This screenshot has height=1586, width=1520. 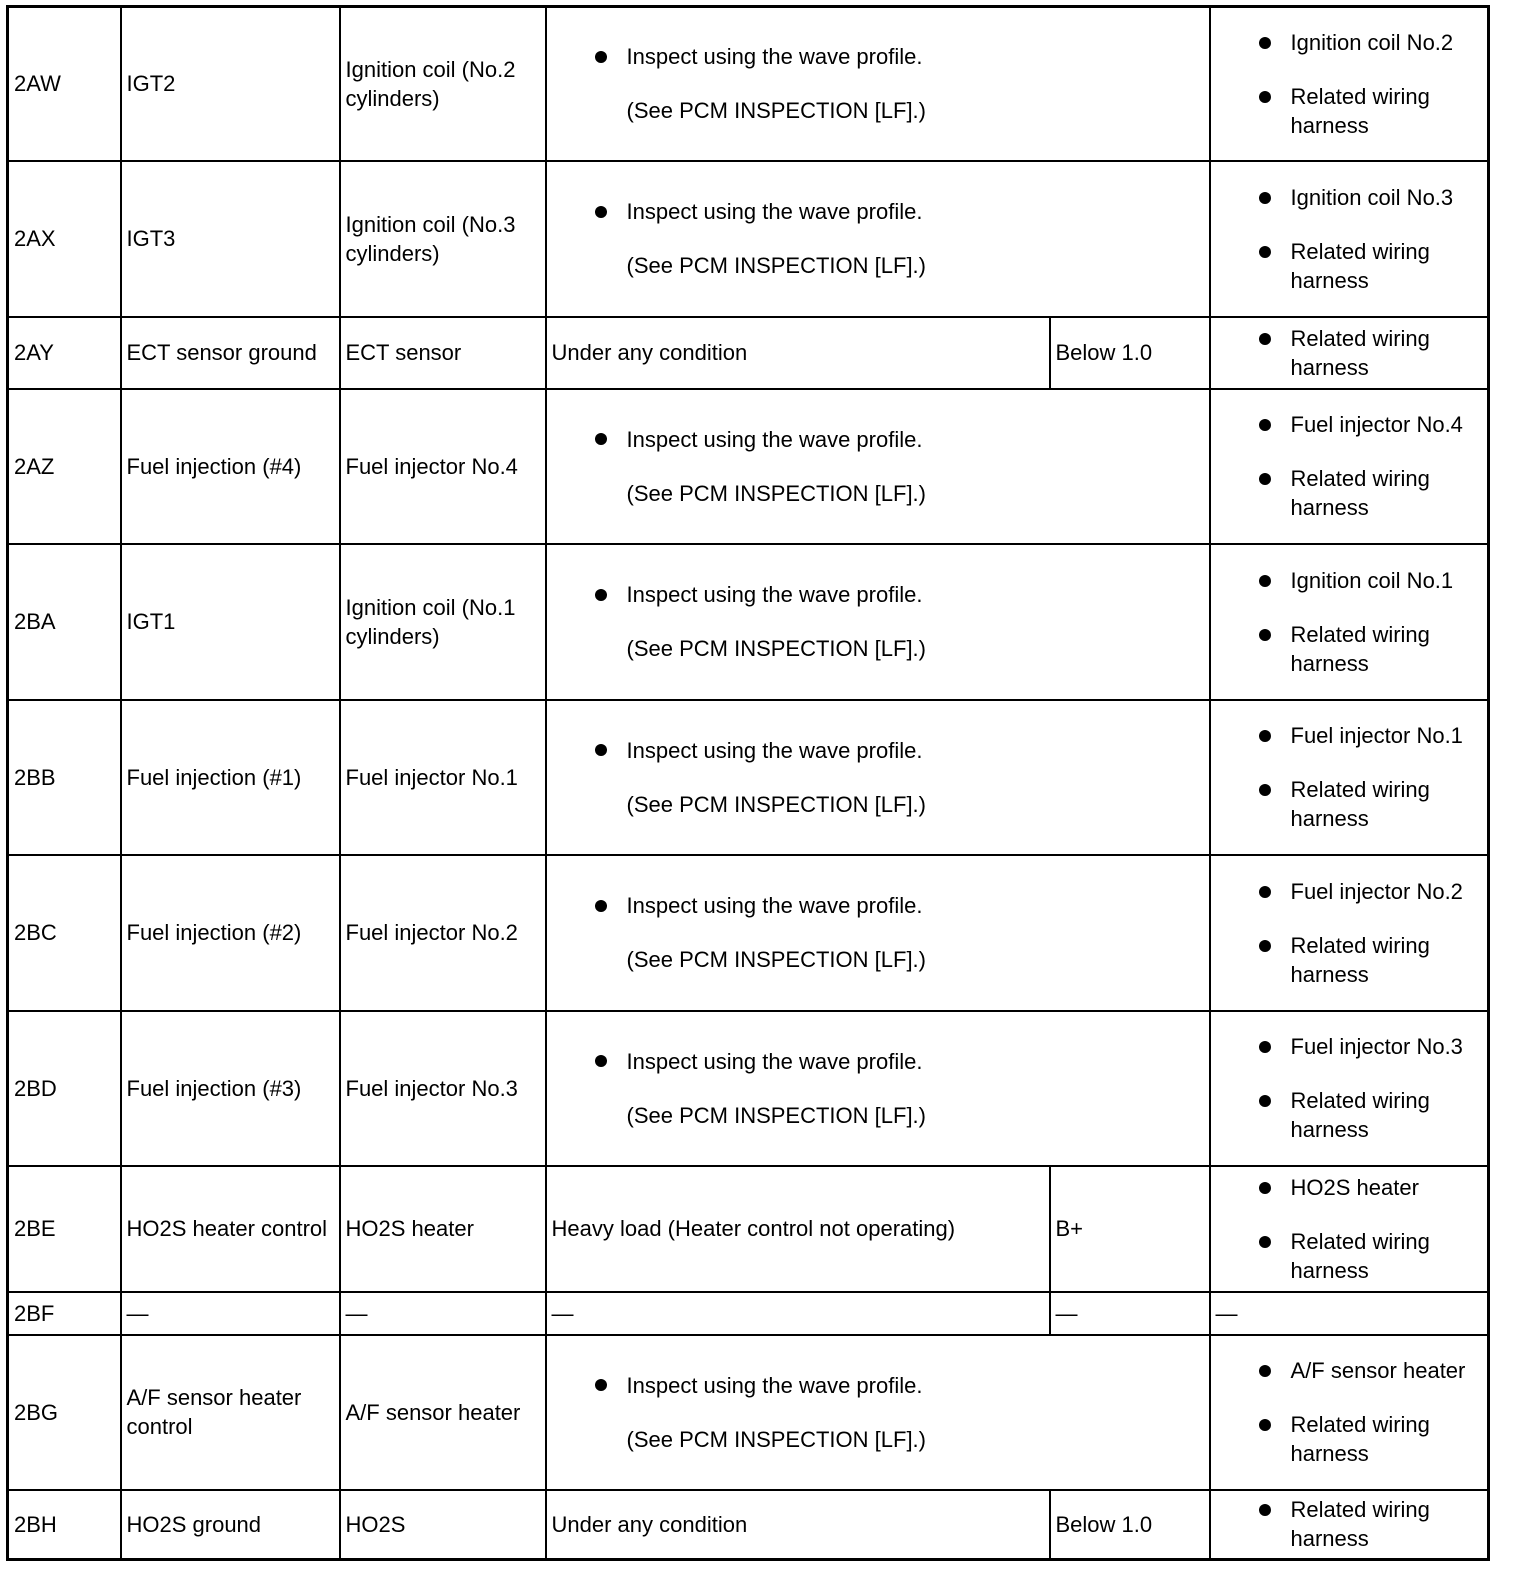 I want to click on connected-to-cell: Ignition coil (No.2 cylinders), so click(x=442, y=83).